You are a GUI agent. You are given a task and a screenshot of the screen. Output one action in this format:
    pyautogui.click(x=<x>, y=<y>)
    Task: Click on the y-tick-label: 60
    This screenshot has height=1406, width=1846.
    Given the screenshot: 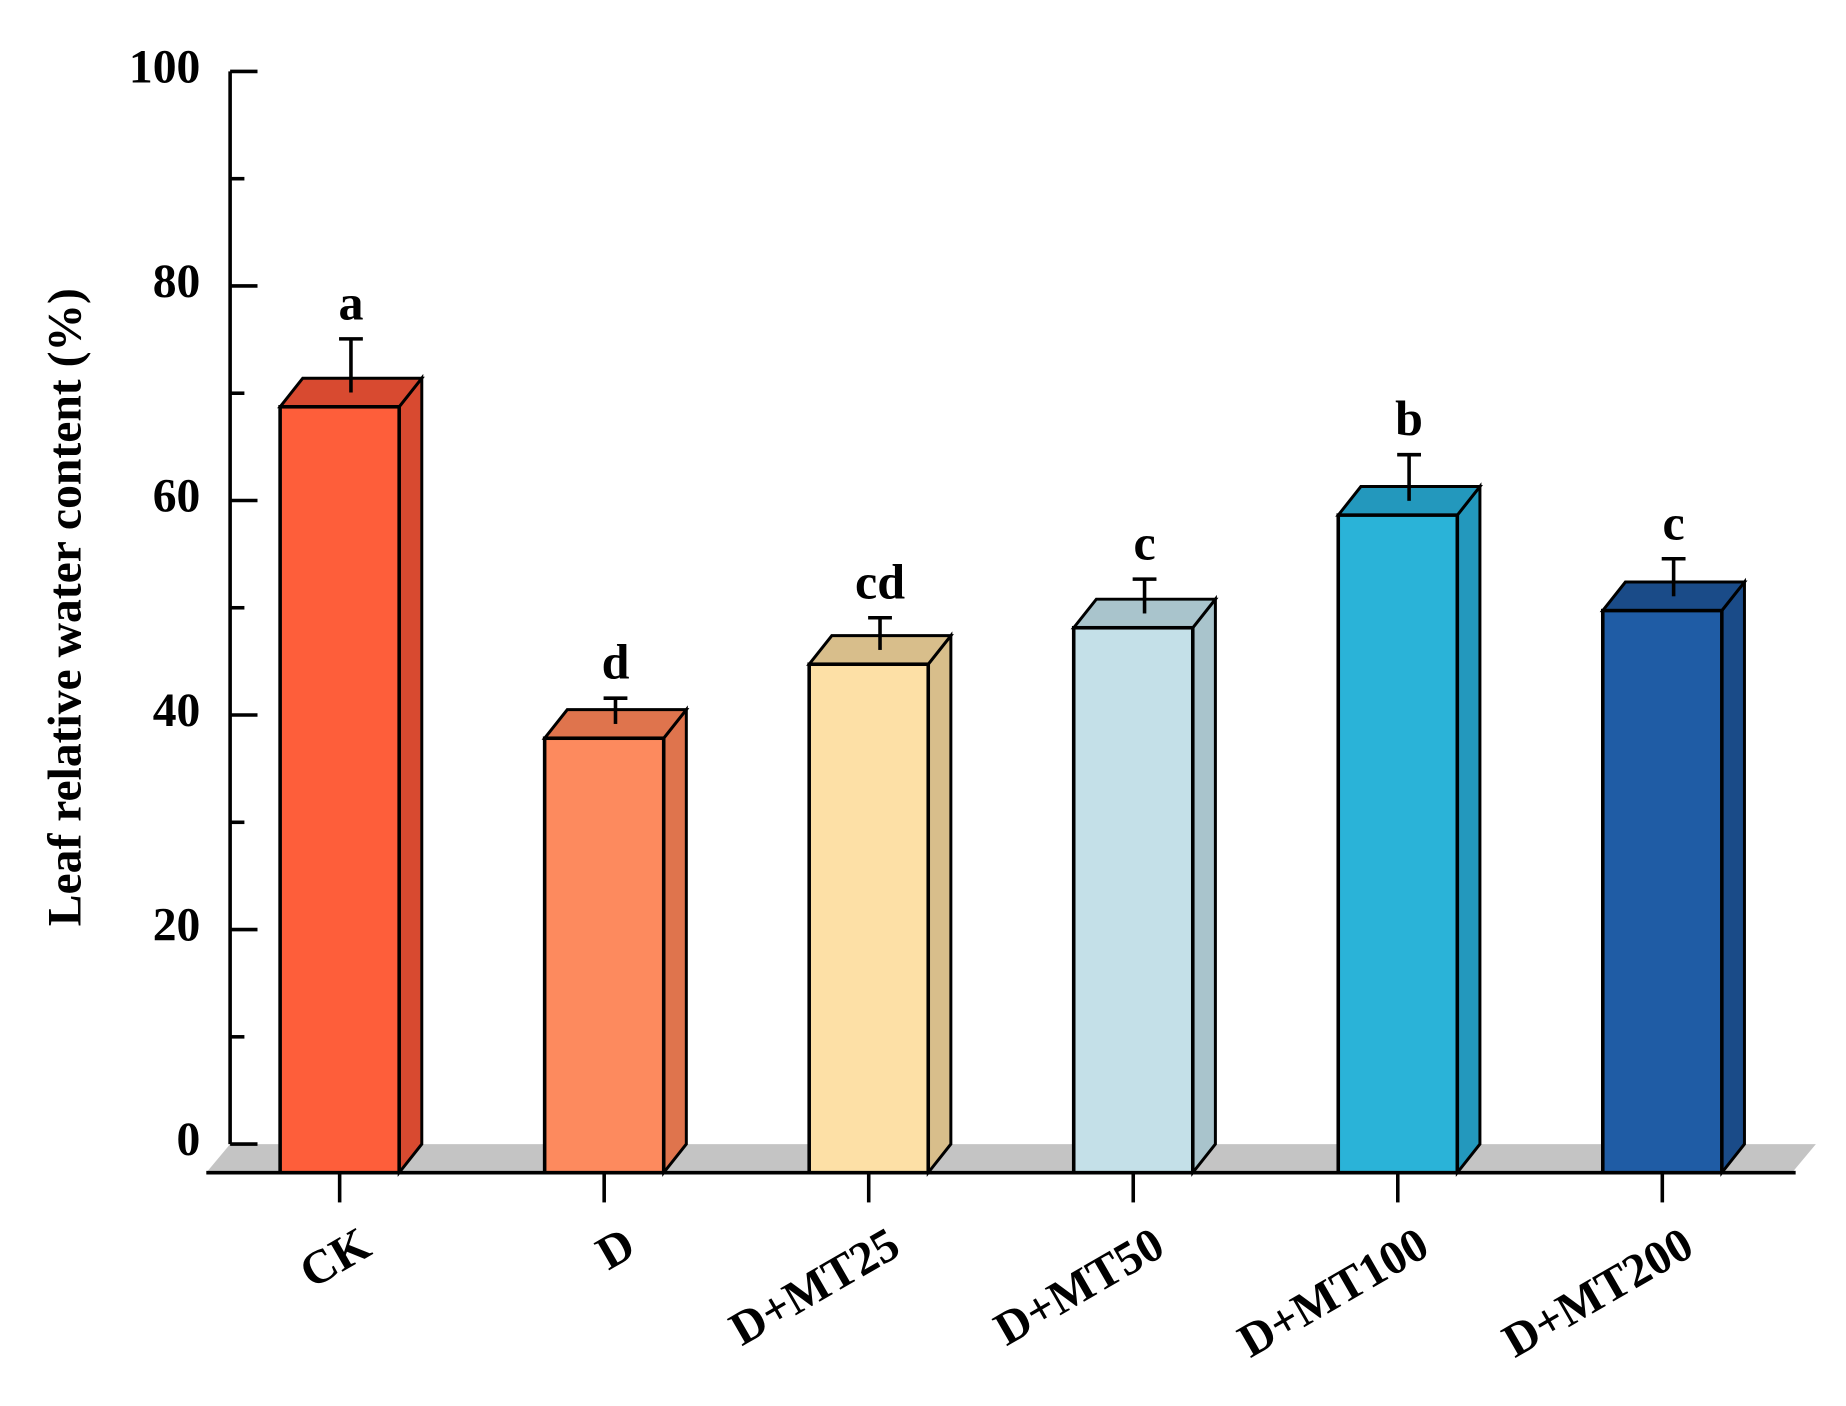 What is the action you would take?
    pyautogui.click(x=177, y=496)
    